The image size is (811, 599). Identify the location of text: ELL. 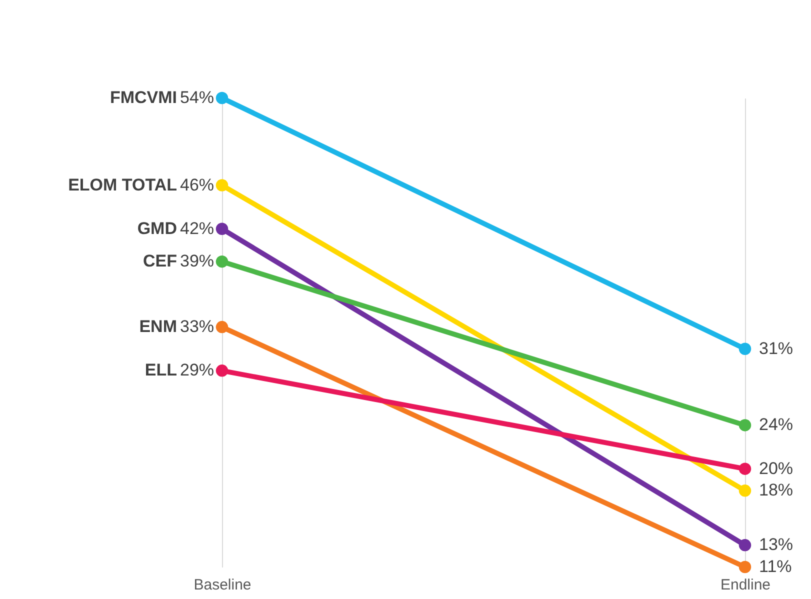
(160, 370).